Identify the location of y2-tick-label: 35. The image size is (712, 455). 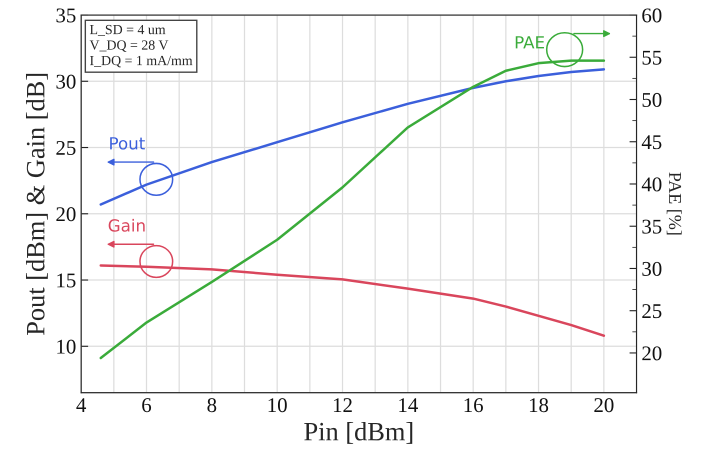
(652, 227).